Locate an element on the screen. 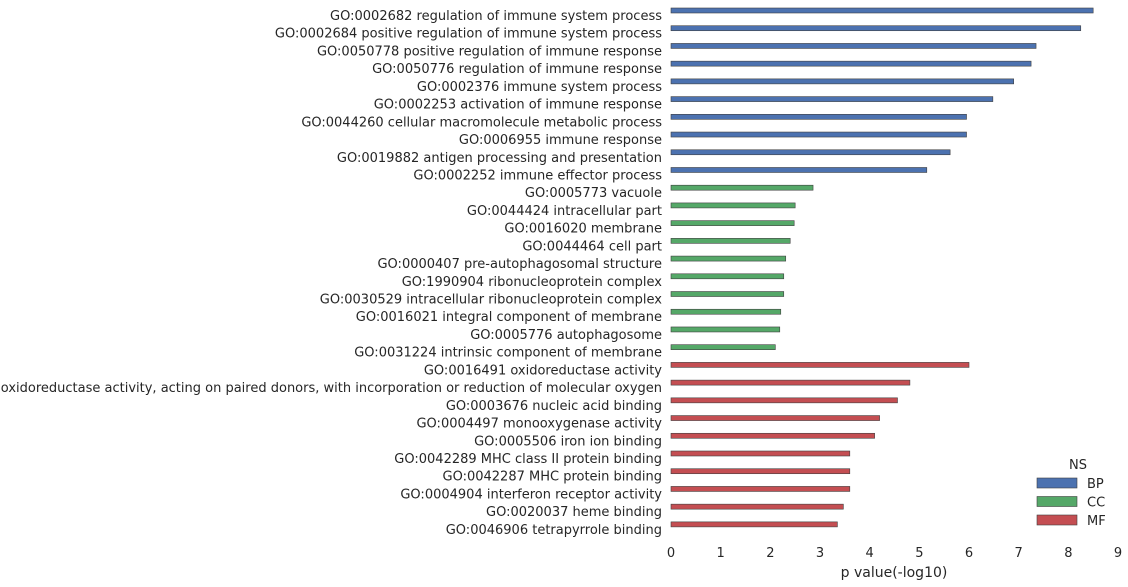 This screenshot has width=1128, height=587. x-tick-label: 1 is located at coordinates (721, 553).